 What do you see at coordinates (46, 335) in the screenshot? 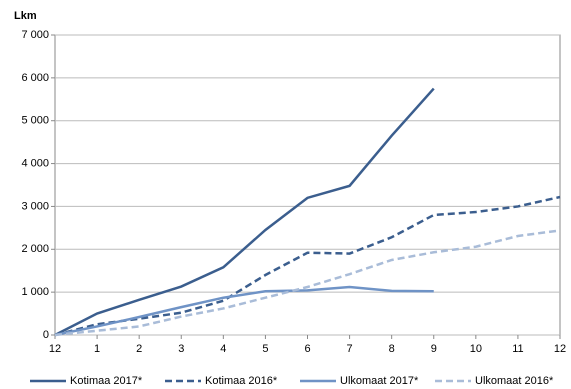
I see `y-tick-label: 0` at bounding box center [46, 335].